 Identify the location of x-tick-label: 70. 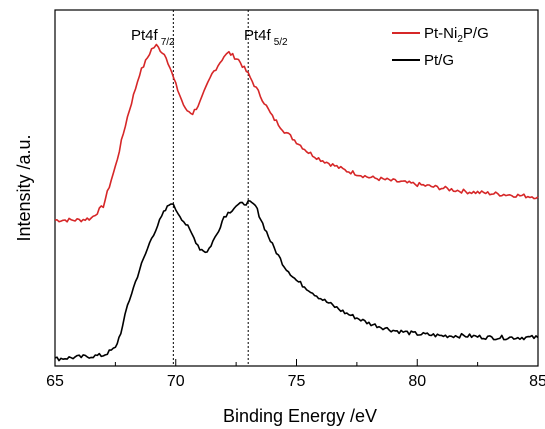
(176, 381).